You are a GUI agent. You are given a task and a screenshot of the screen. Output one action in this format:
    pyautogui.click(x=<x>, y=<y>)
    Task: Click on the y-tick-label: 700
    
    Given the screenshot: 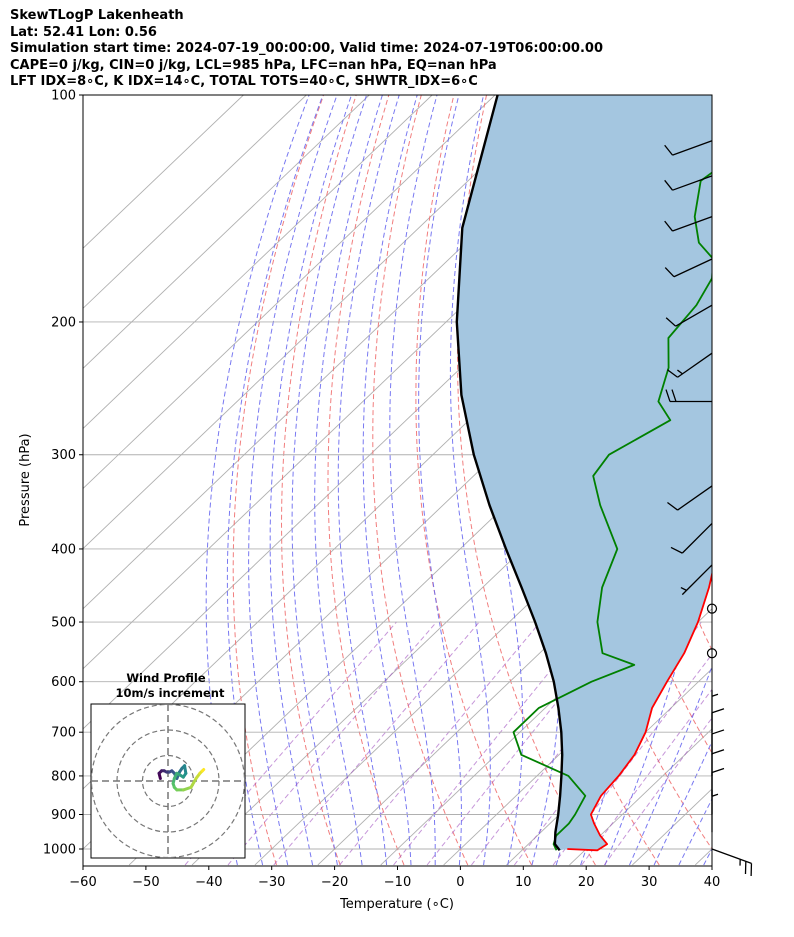 What is the action you would take?
    pyautogui.click(x=63, y=733)
    